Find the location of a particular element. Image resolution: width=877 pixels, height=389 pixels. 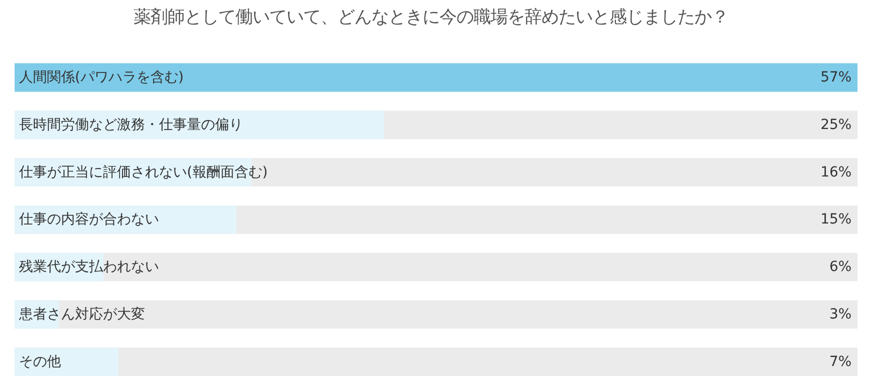

data-label: 57% is located at coordinates (836, 78).